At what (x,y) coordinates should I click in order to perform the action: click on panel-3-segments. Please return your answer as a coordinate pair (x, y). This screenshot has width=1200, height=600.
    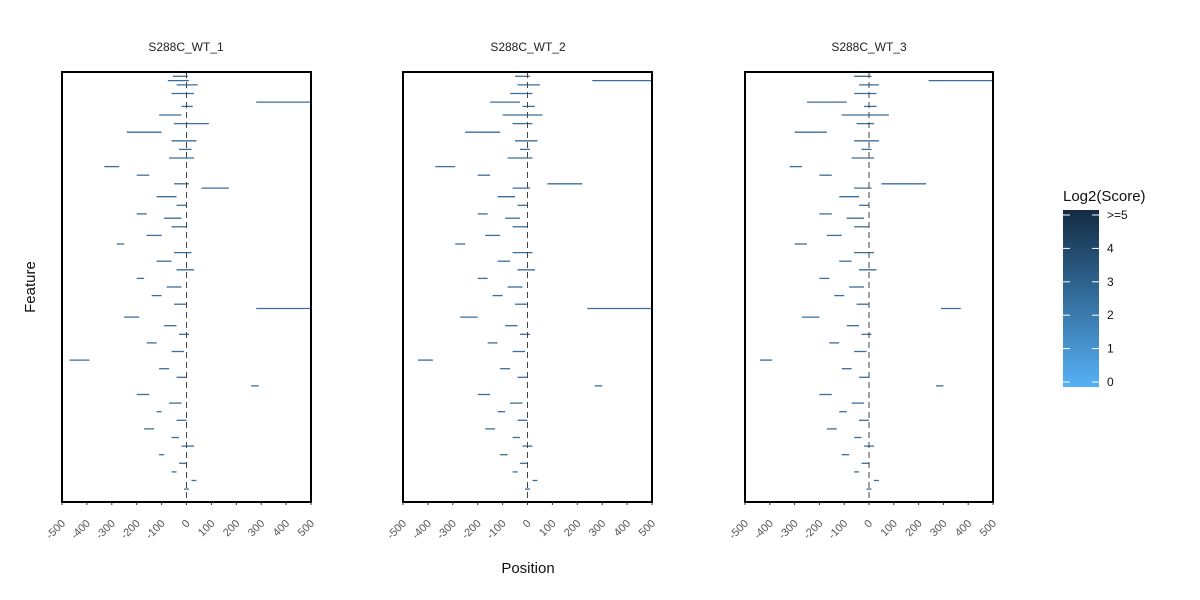
    Looking at the image, I should click on (876, 282).